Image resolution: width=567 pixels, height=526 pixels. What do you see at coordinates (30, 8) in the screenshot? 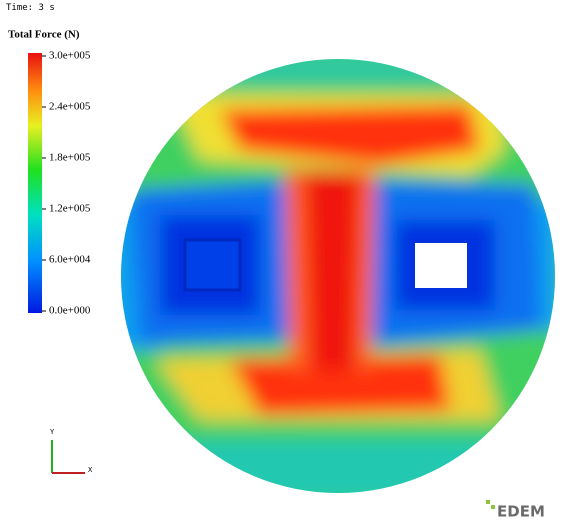
I see `time-label: Time: 3 s` at bounding box center [30, 8].